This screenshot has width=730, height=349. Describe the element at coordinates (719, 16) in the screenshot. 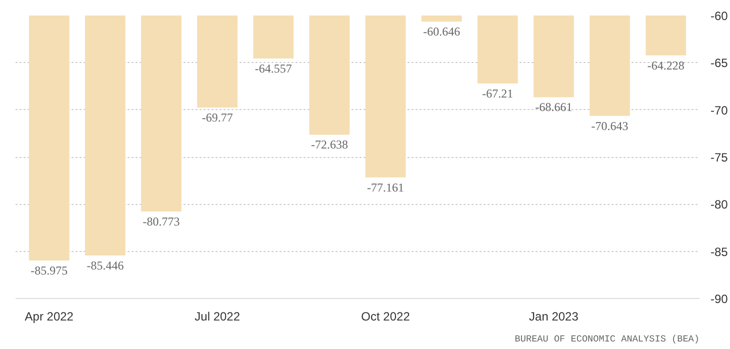

I see `y-tick-label: -60` at that location.